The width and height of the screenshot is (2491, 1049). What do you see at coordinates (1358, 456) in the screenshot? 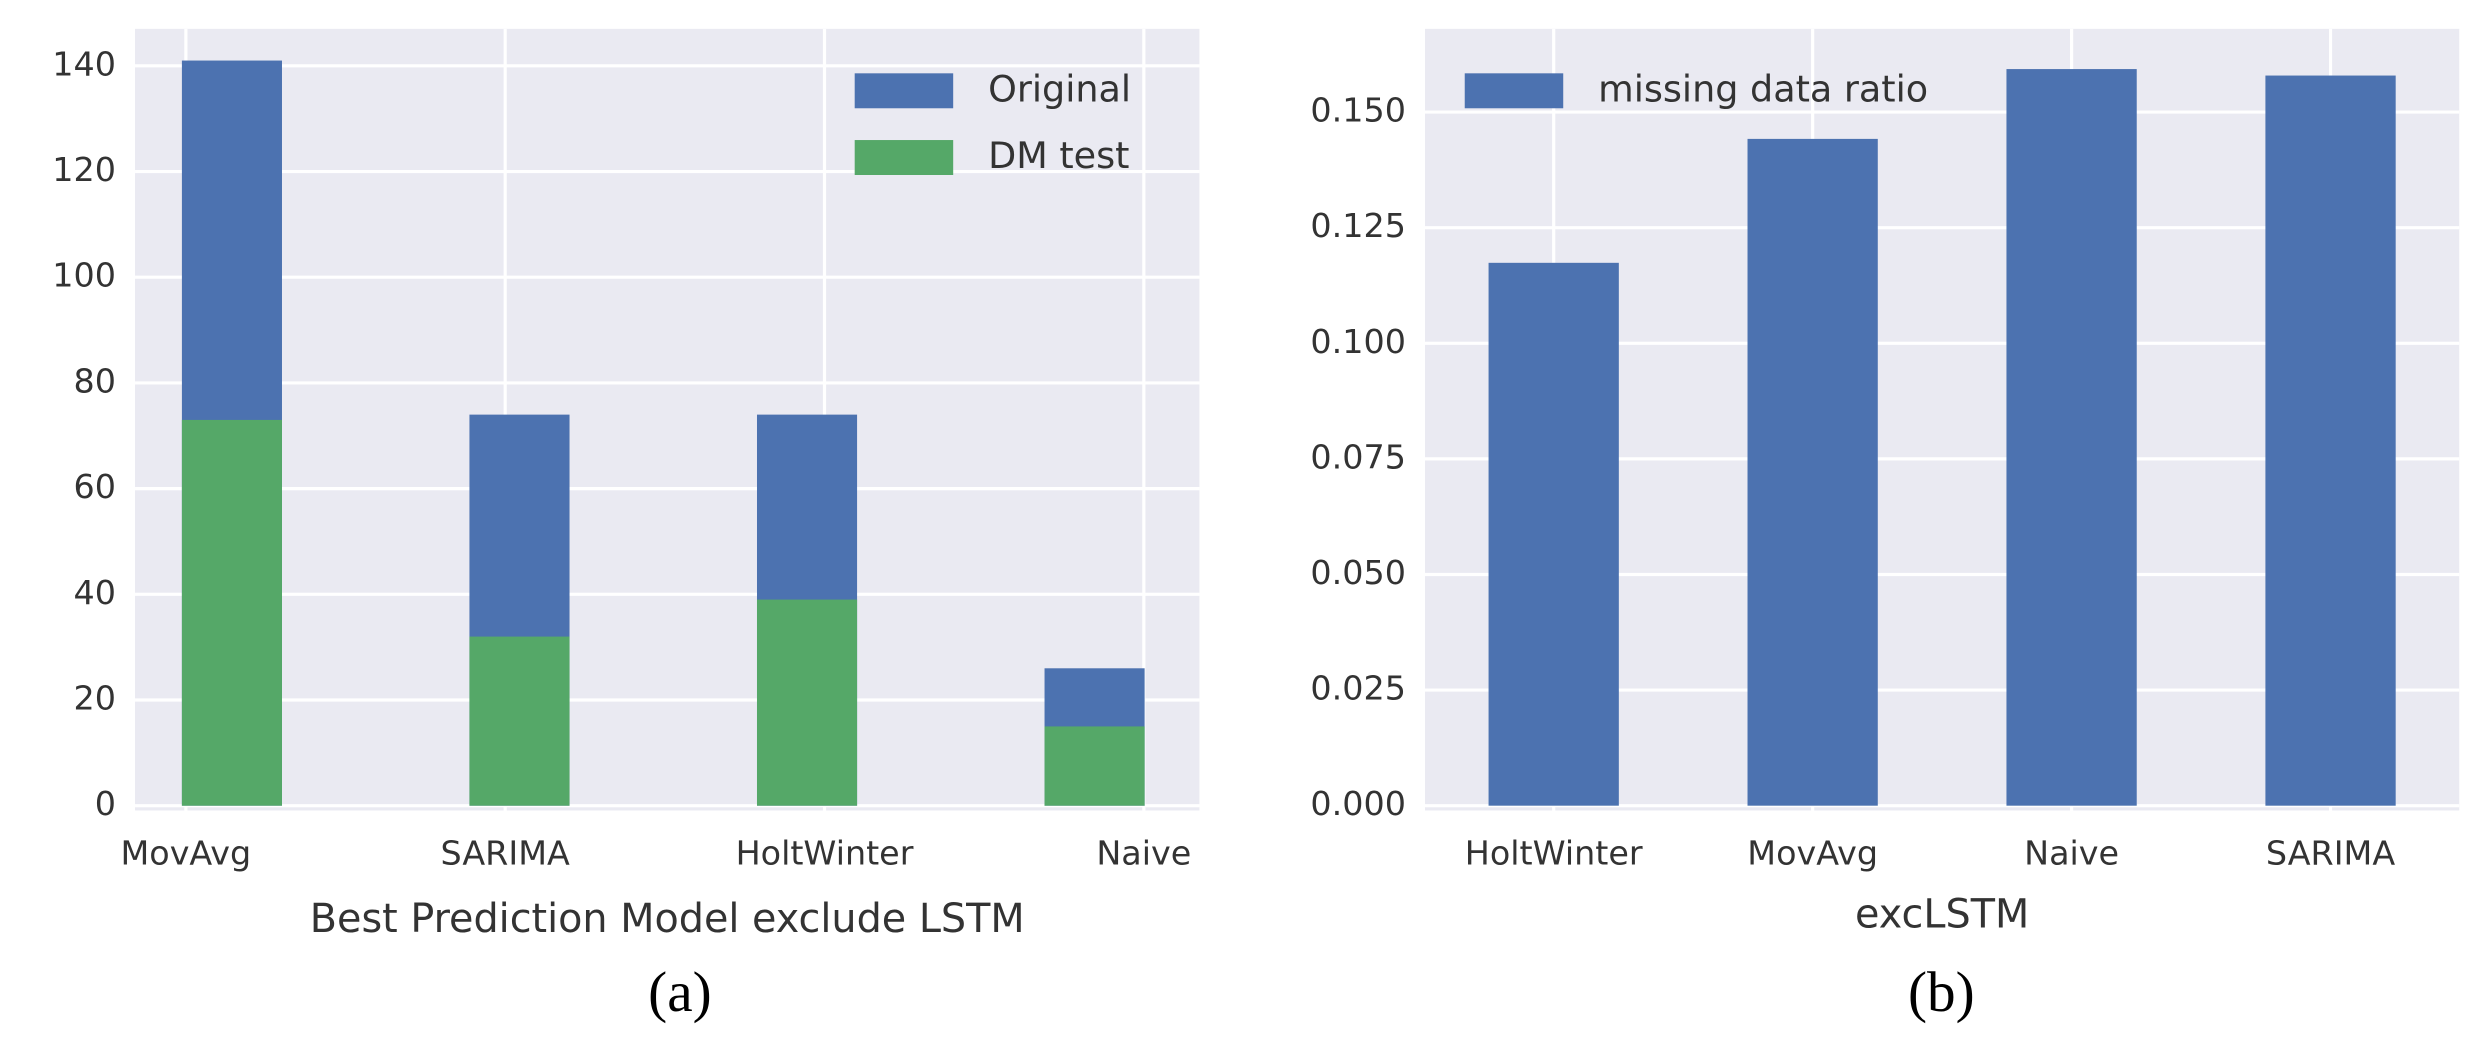
I see `y-tick-label: 0.075` at bounding box center [1358, 456].